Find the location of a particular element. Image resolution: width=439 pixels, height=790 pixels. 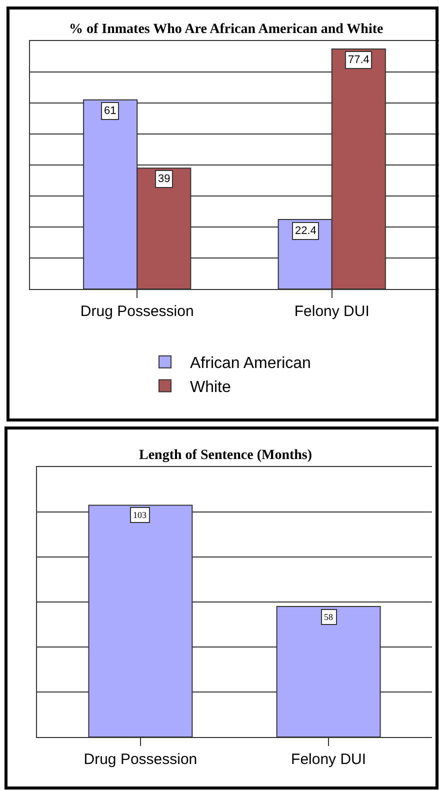

legend-label: White is located at coordinates (210, 387).